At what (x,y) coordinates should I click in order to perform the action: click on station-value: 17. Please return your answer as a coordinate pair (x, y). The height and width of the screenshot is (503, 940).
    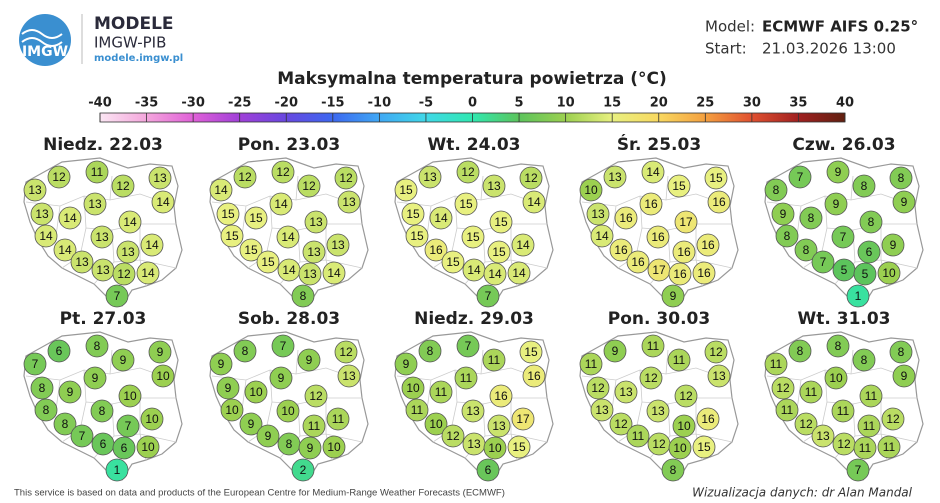
    Looking at the image, I should click on (659, 270).